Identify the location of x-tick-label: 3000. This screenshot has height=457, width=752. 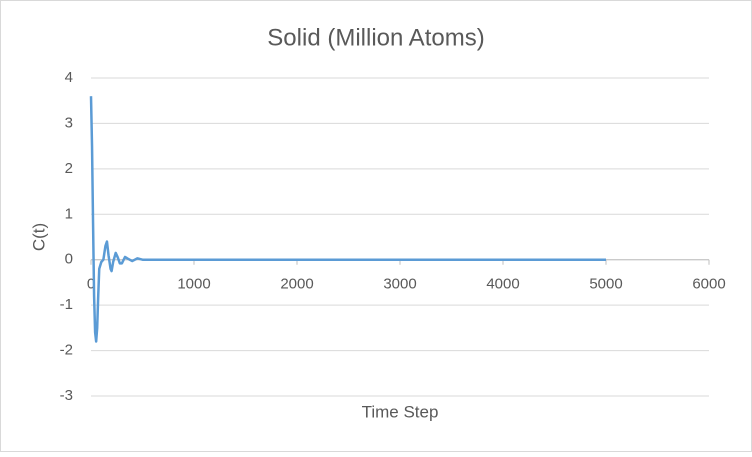
(399, 284).